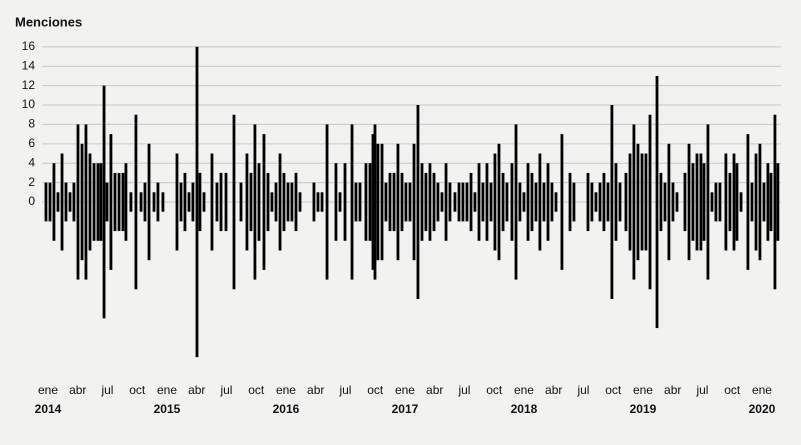 This screenshot has height=445, width=801. I want to click on y-tick-label: 4, so click(31, 162).